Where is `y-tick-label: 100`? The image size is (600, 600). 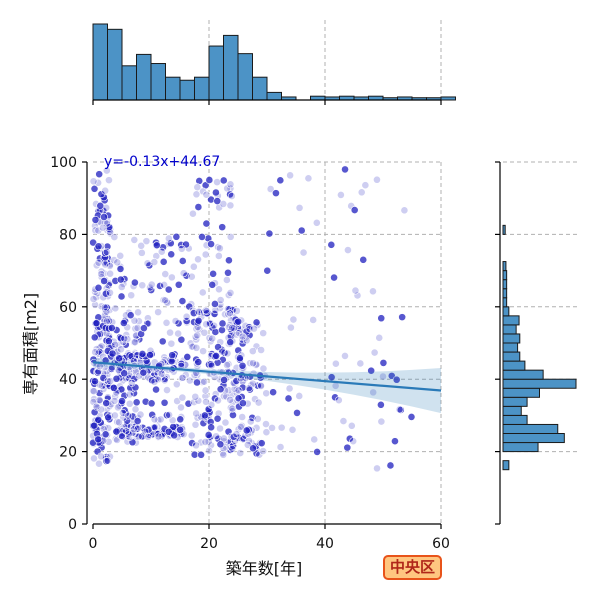
y-tick-label: 100 is located at coordinates (63, 163).